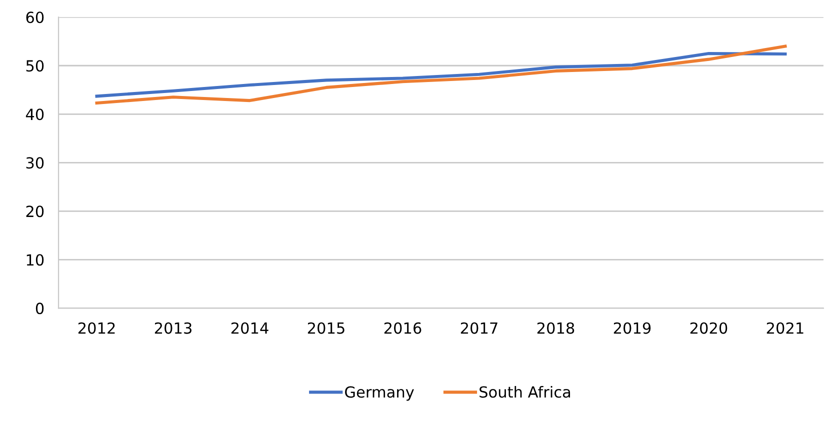 The image size is (836, 428). What do you see at coordinates (249, 328) in the screenshot?
I see `x-tick-label: 2014` at bounding box center [249, 328].